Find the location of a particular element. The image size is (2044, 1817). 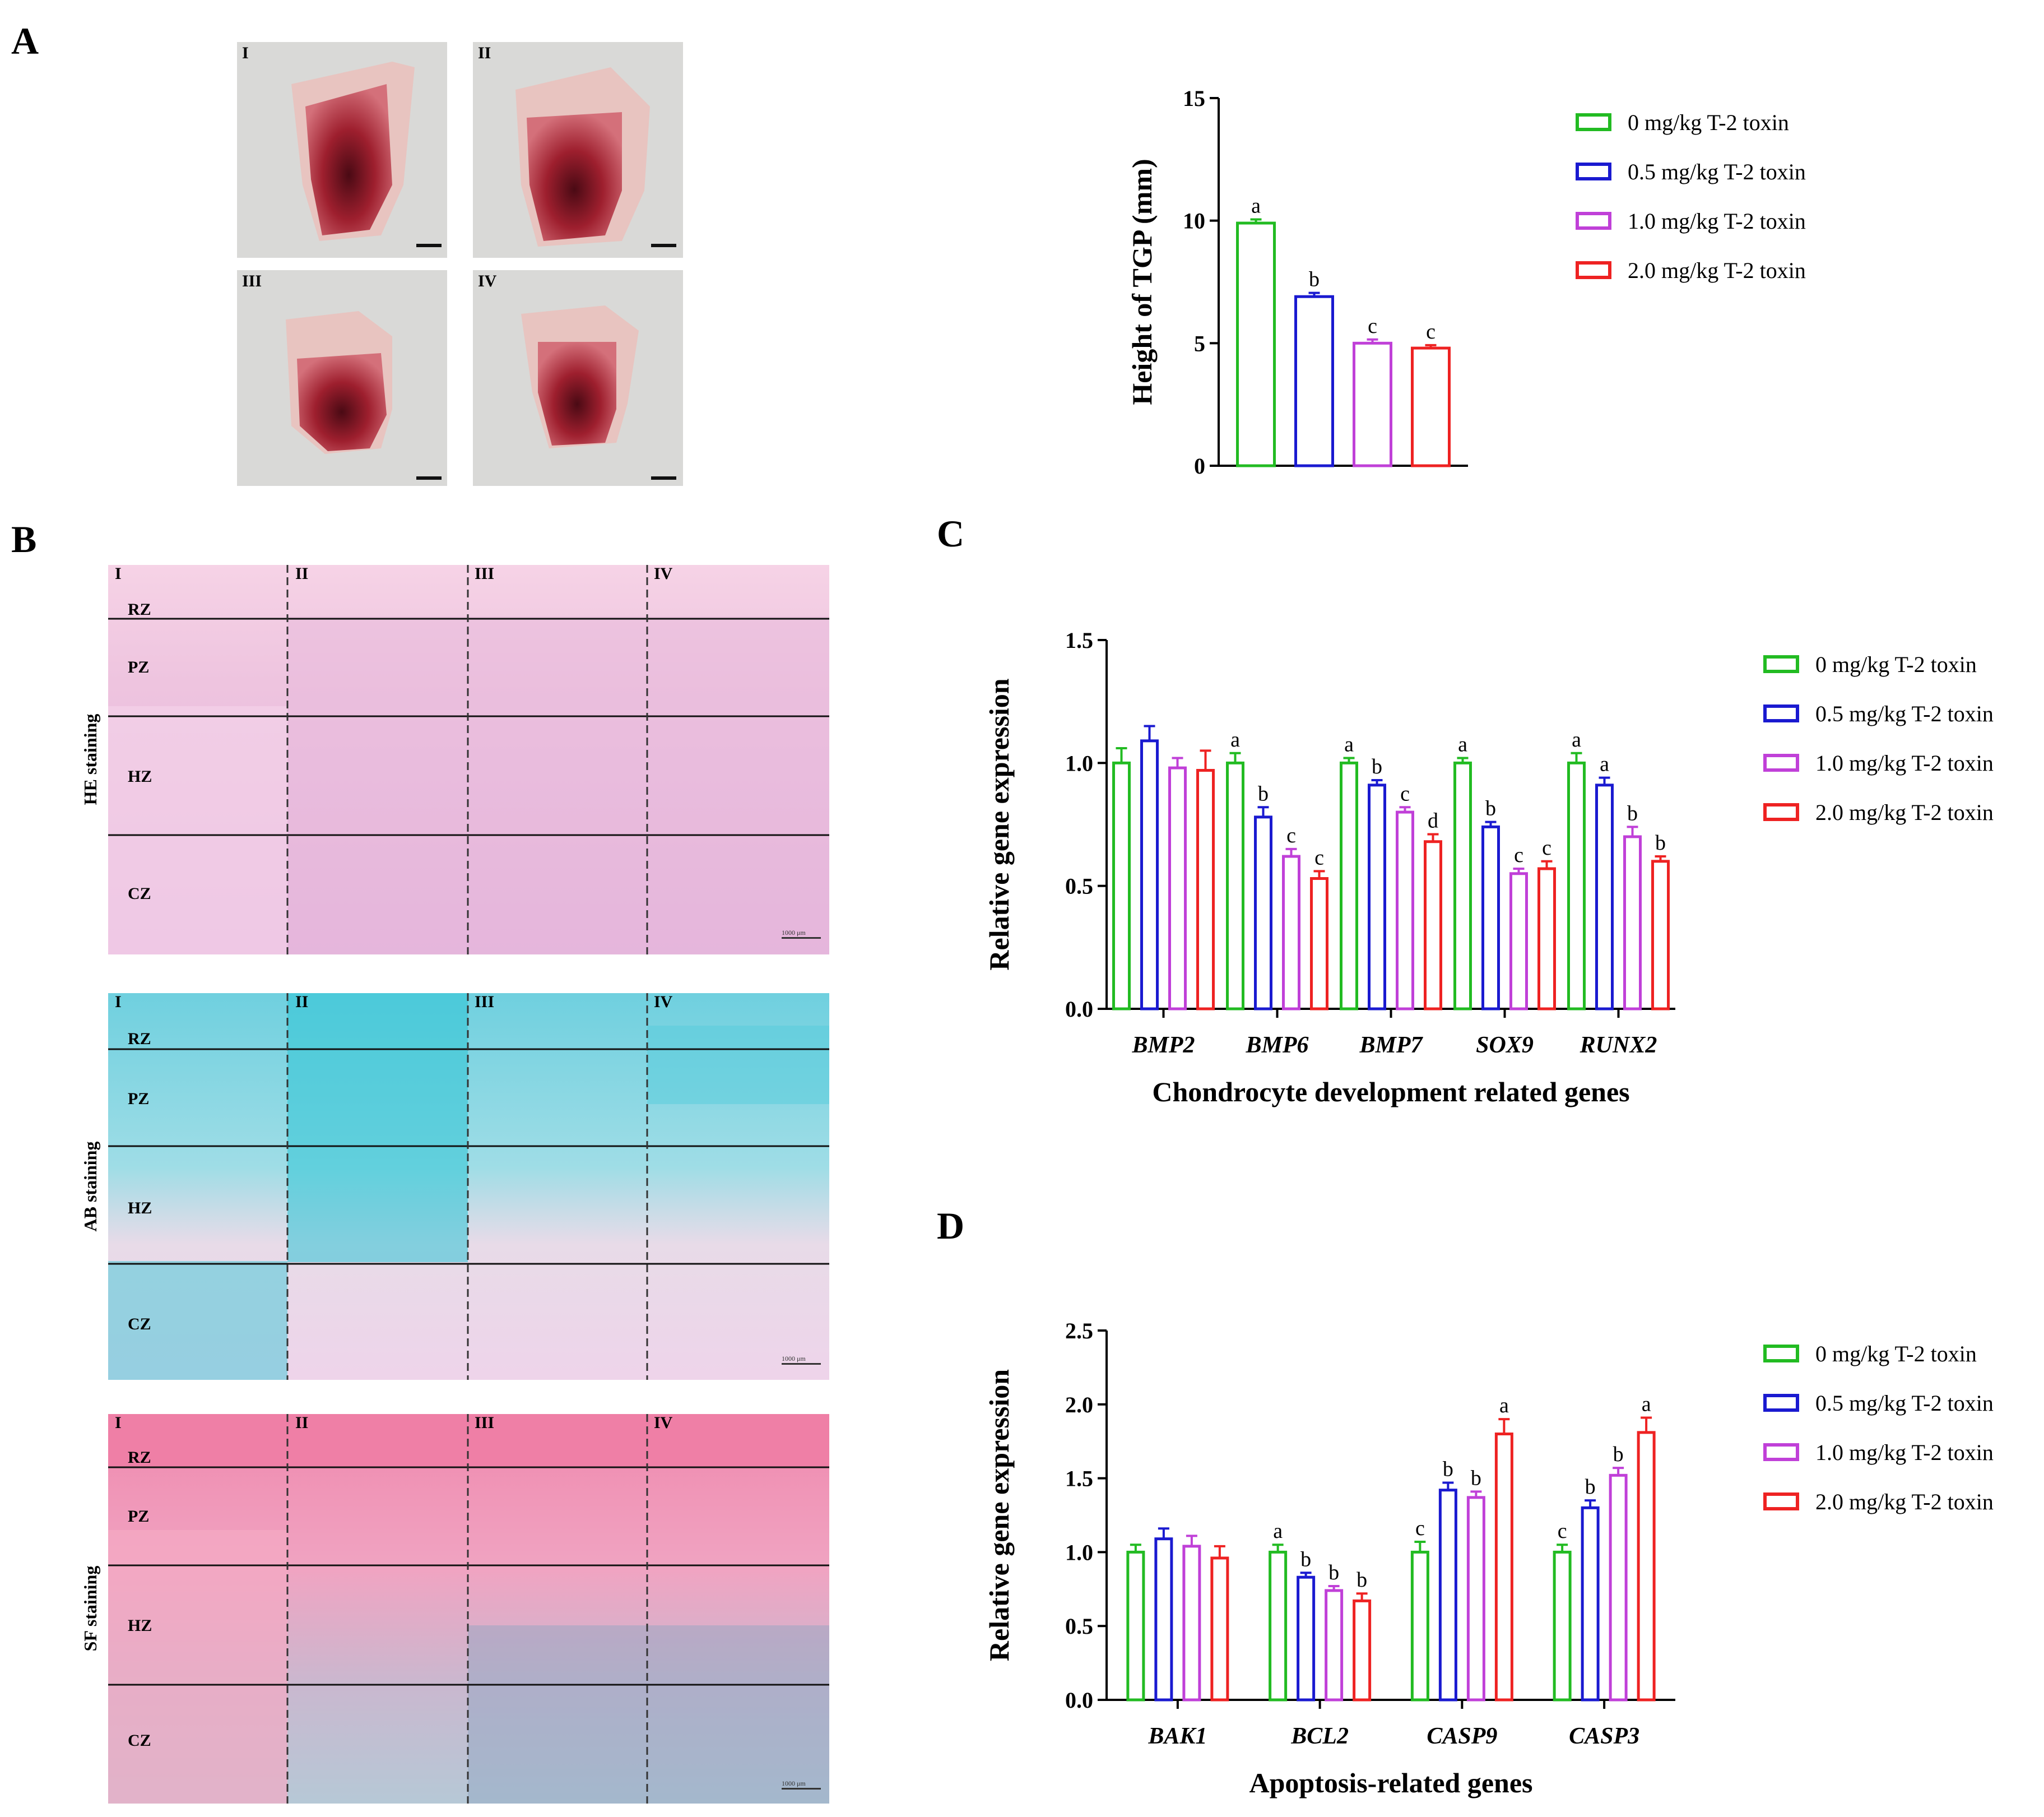

he-col-iii: III is located at coordinates (485, 573).